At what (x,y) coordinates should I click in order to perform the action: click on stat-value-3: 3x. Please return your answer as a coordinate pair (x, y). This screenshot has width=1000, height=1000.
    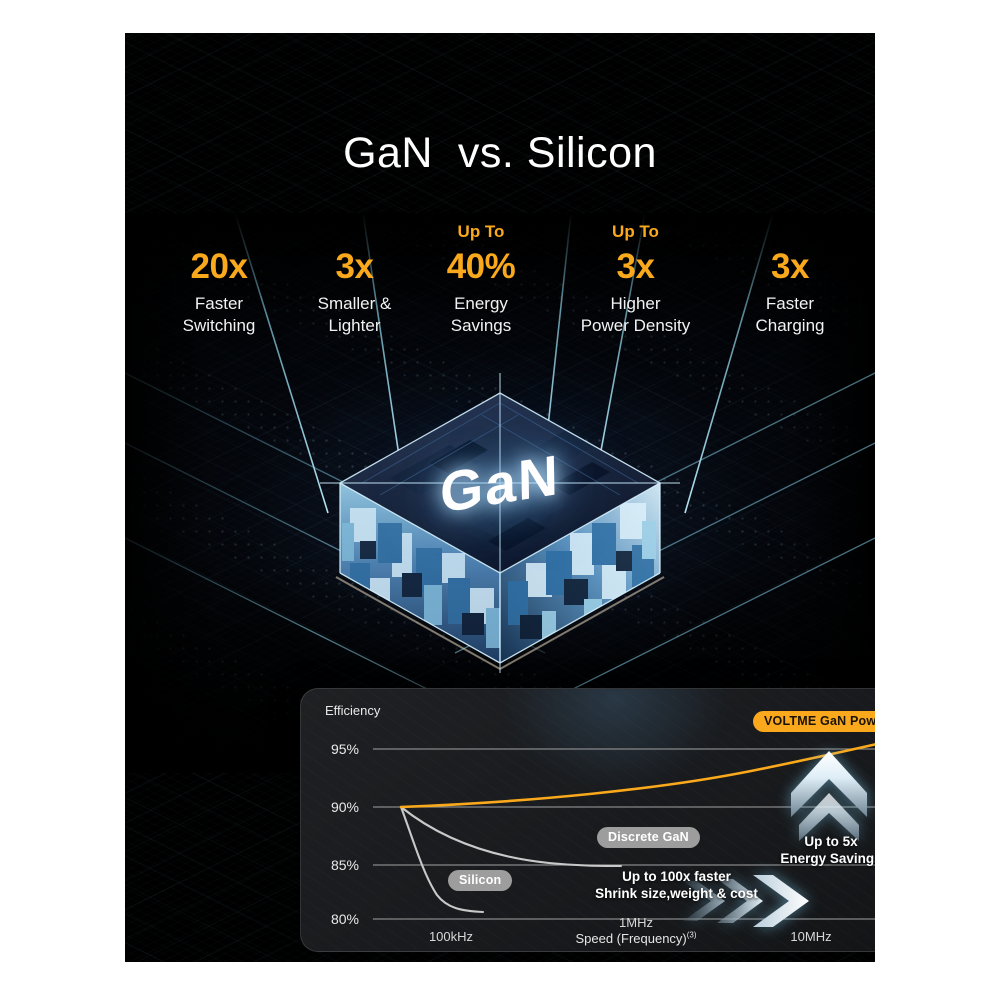
    Looking at the image, I should click on (635, 266).